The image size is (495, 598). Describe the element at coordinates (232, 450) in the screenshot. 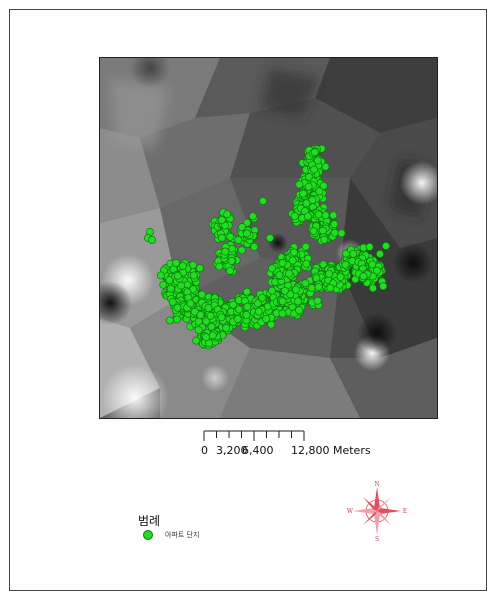

I see `scale-tick-3200: 3,200` at that location.